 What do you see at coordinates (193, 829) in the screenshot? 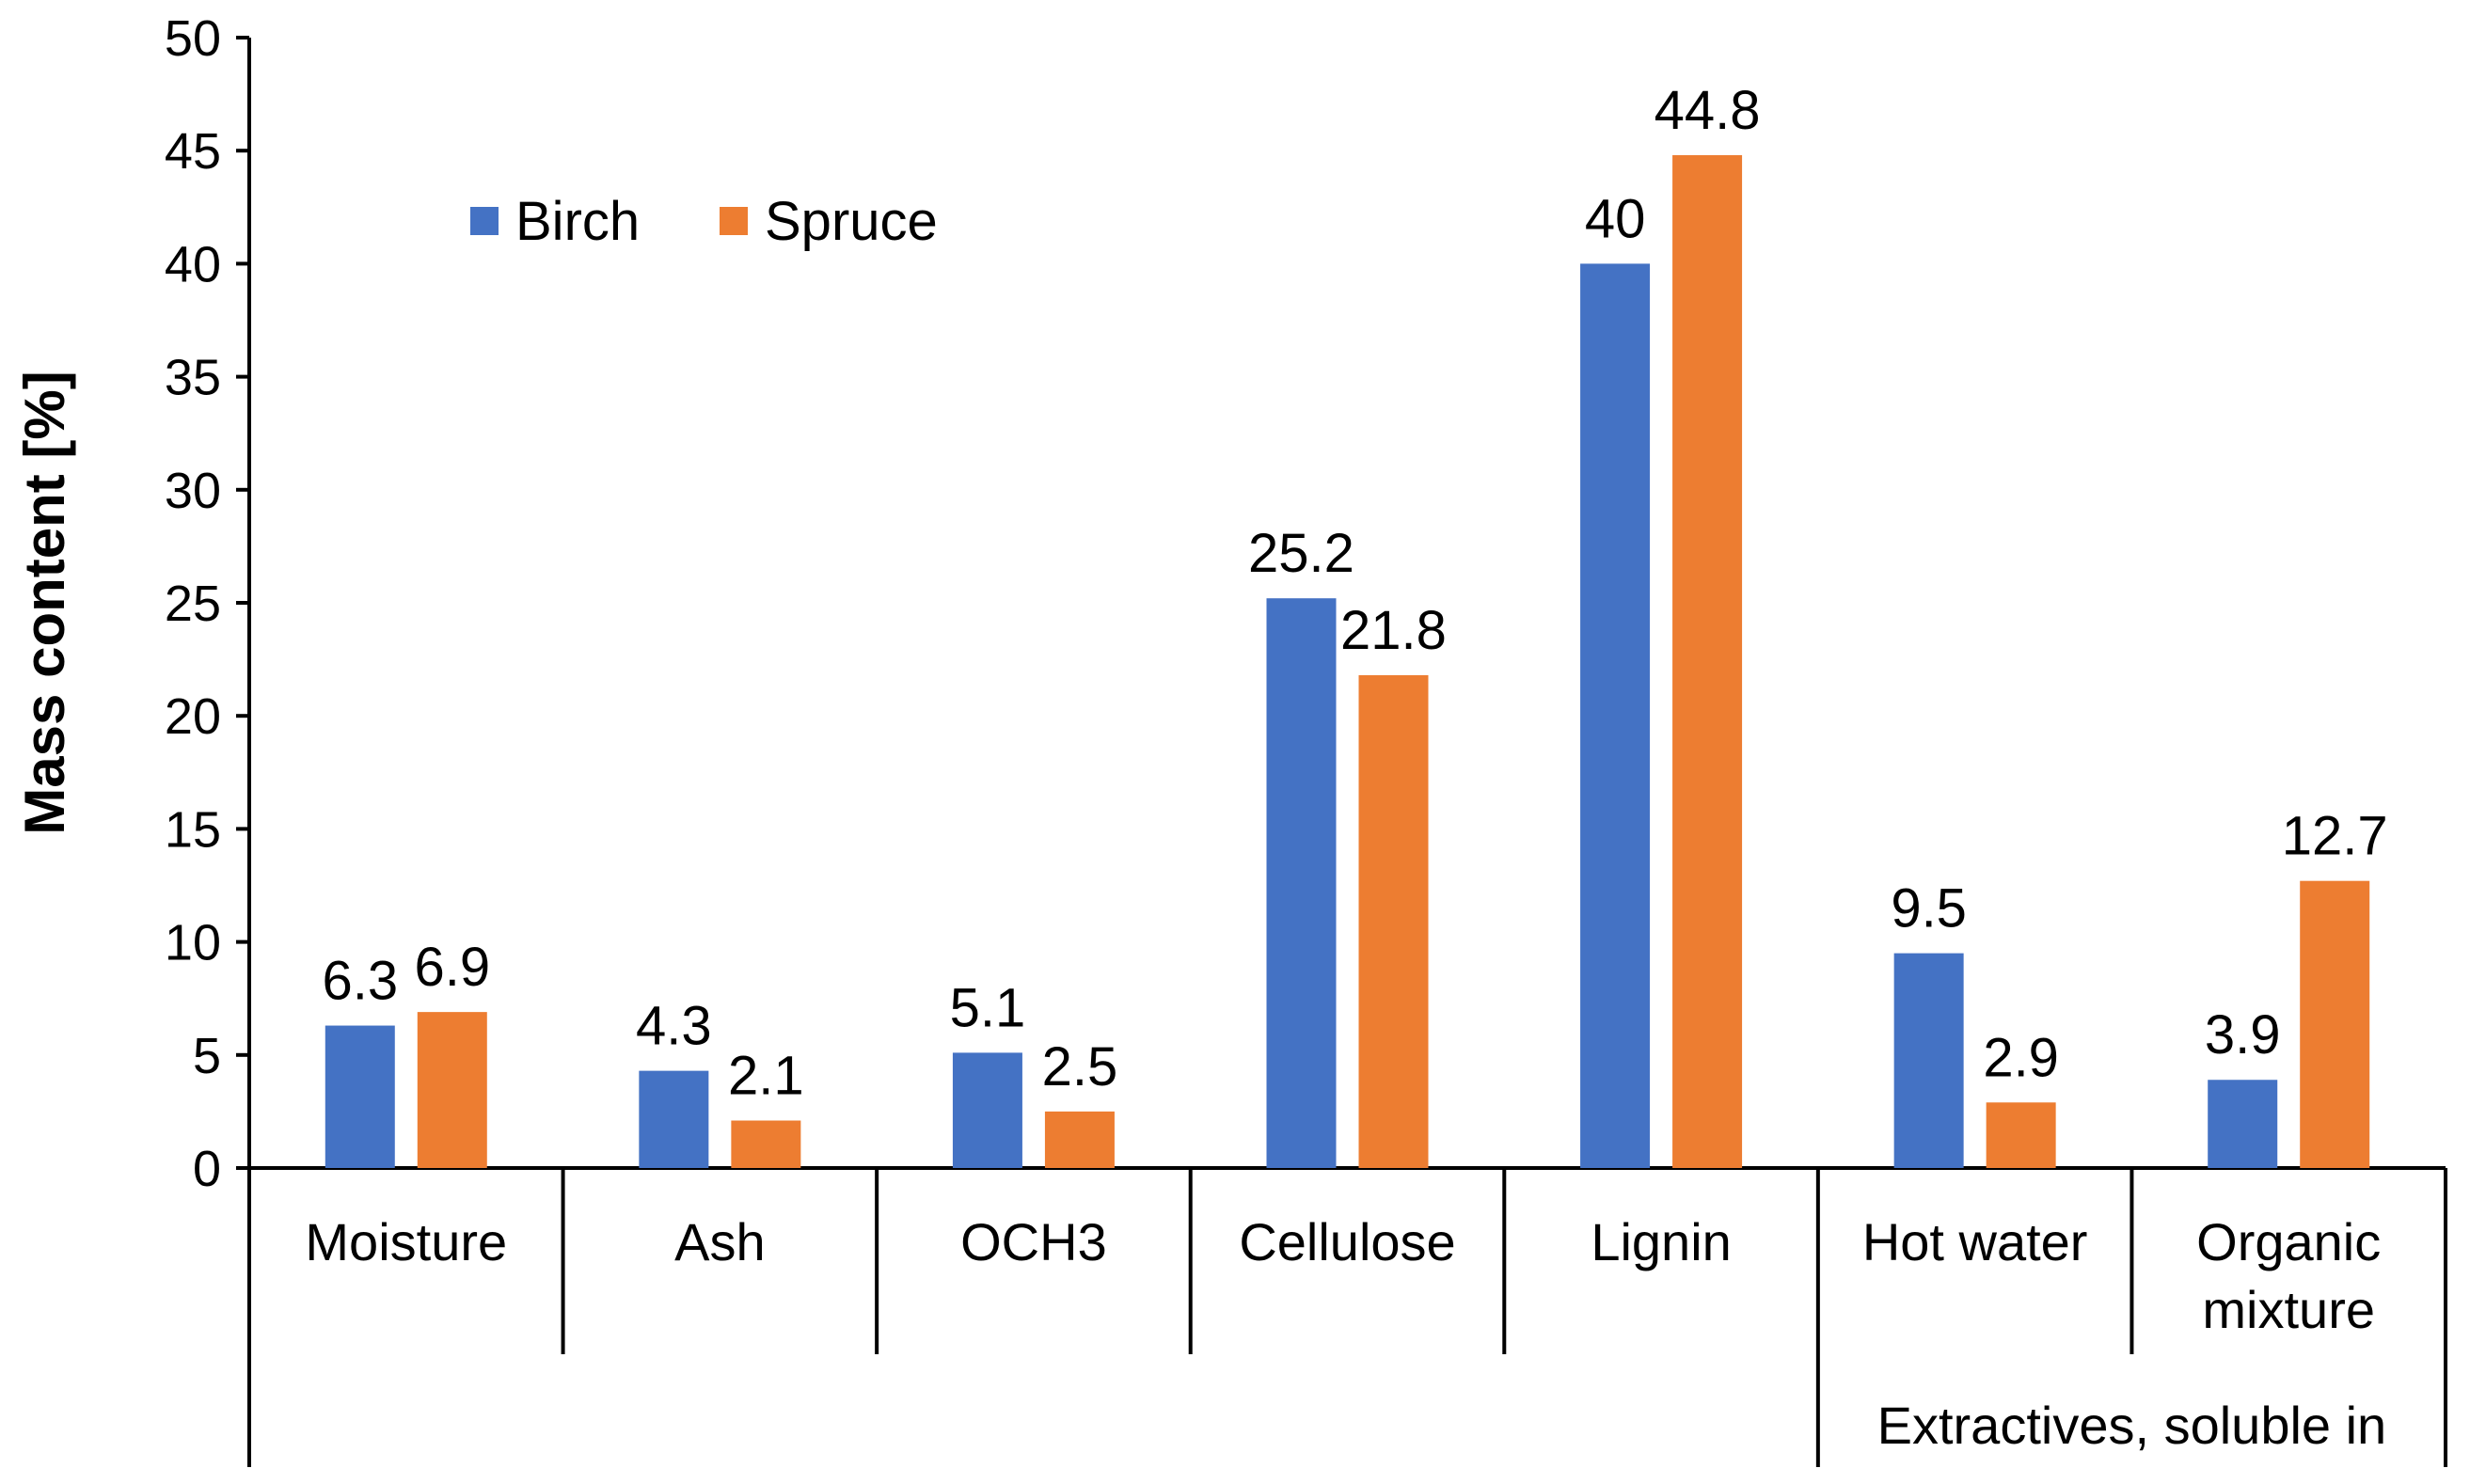
I see `y-tick-label: 15` at bounding box center [193, 829].